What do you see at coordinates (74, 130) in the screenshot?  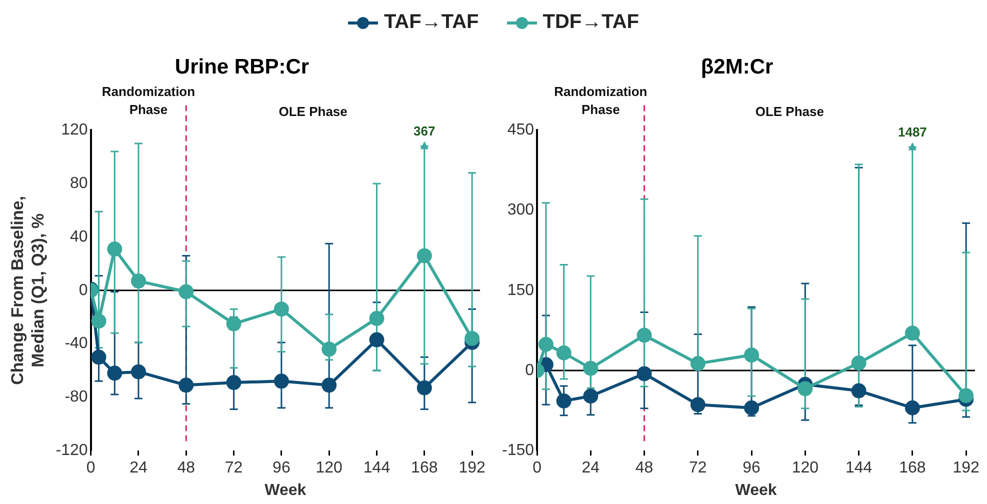 I see `y-tick-label: 120` at bounding box center [74, 130].